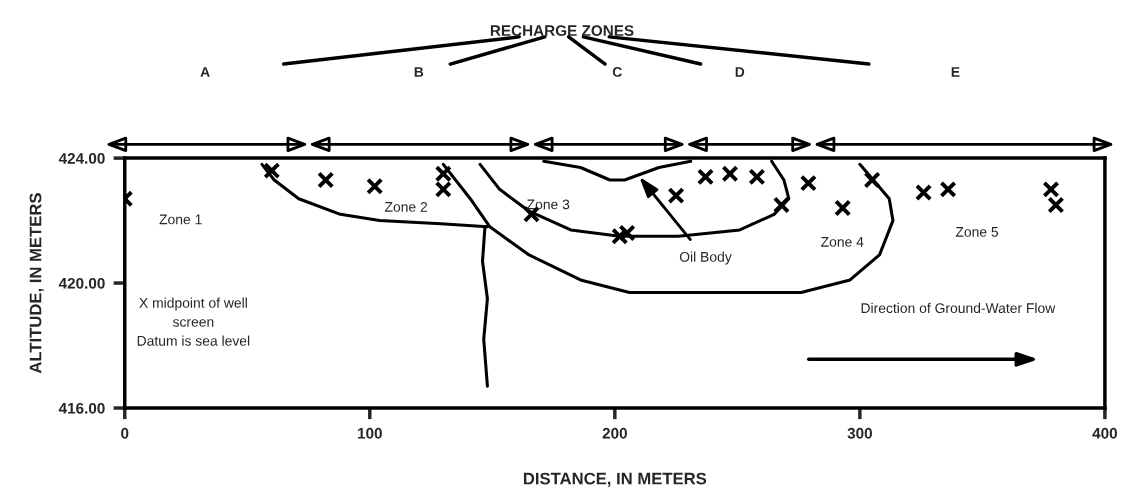 The height and width of the screenshot is (491, 1124). I want to click on text: D, so click(740, 72).